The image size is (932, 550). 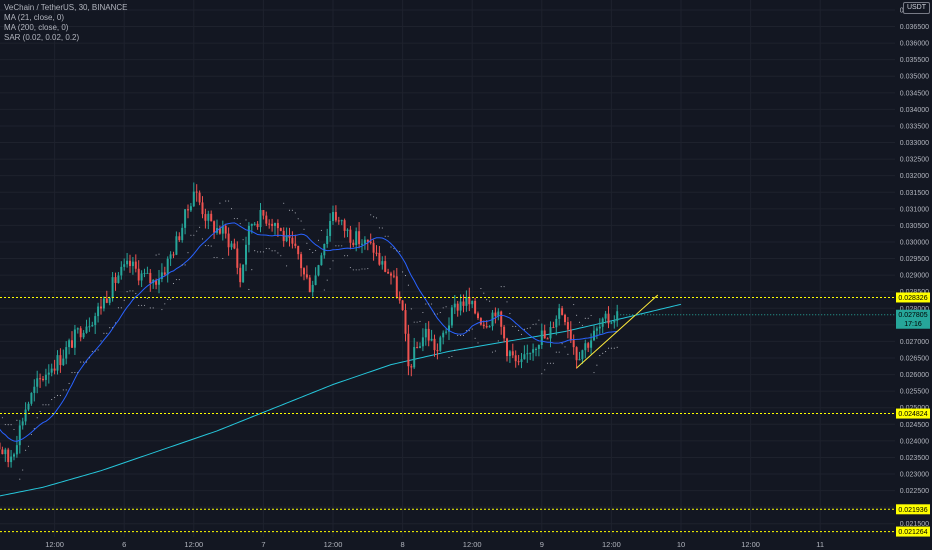 I want to click on legend-title: VeChain / TetherUS, 30, BINANCE, so click(x=66, y=7).